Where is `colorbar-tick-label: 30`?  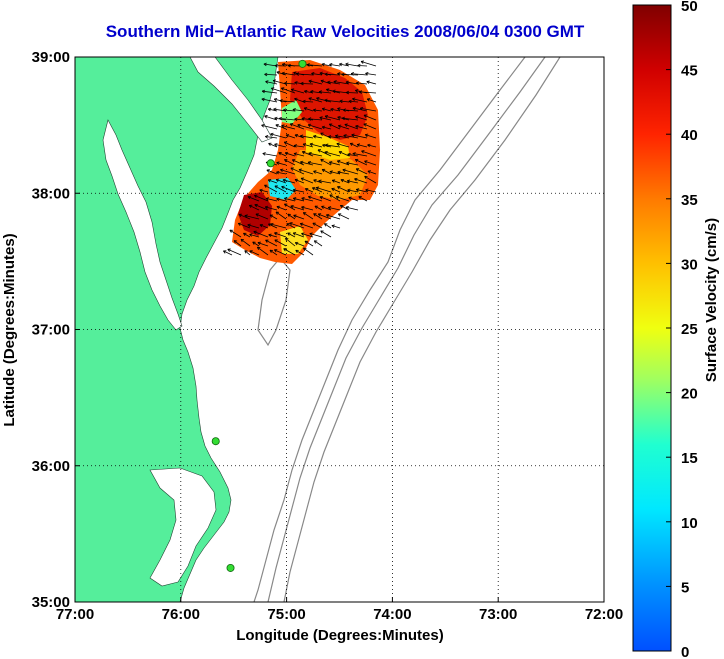 colorbar-tick-label: 30 is located at coordinates (689, 264).